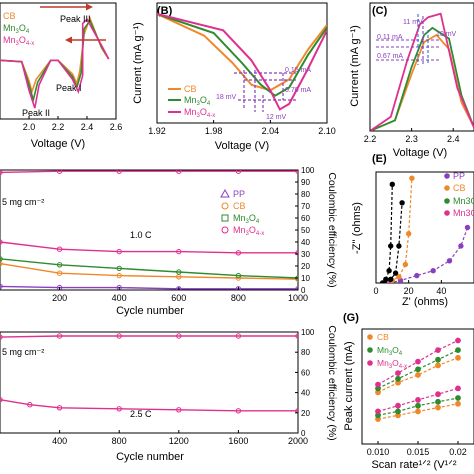 This screenshot has width=474, height=474. Describe the element at coordinates (417, 275) in the screenshot. I see `panel-e-point-pp` at that location.